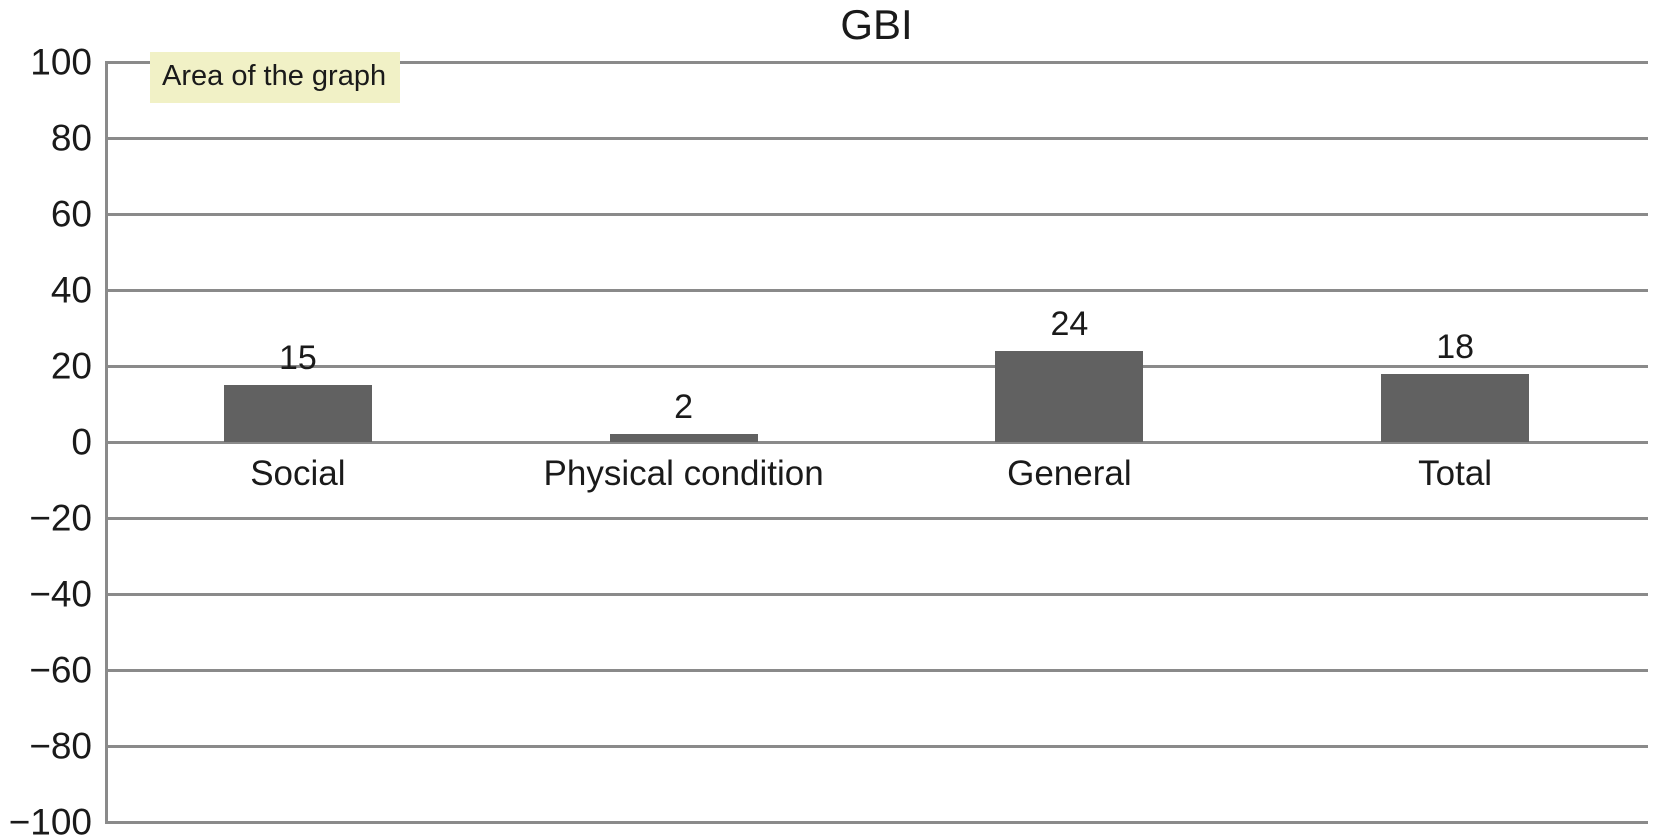 This screenshot has height=838, width=1654. I want to click on bar-value-label: 15, so click(297, 358).